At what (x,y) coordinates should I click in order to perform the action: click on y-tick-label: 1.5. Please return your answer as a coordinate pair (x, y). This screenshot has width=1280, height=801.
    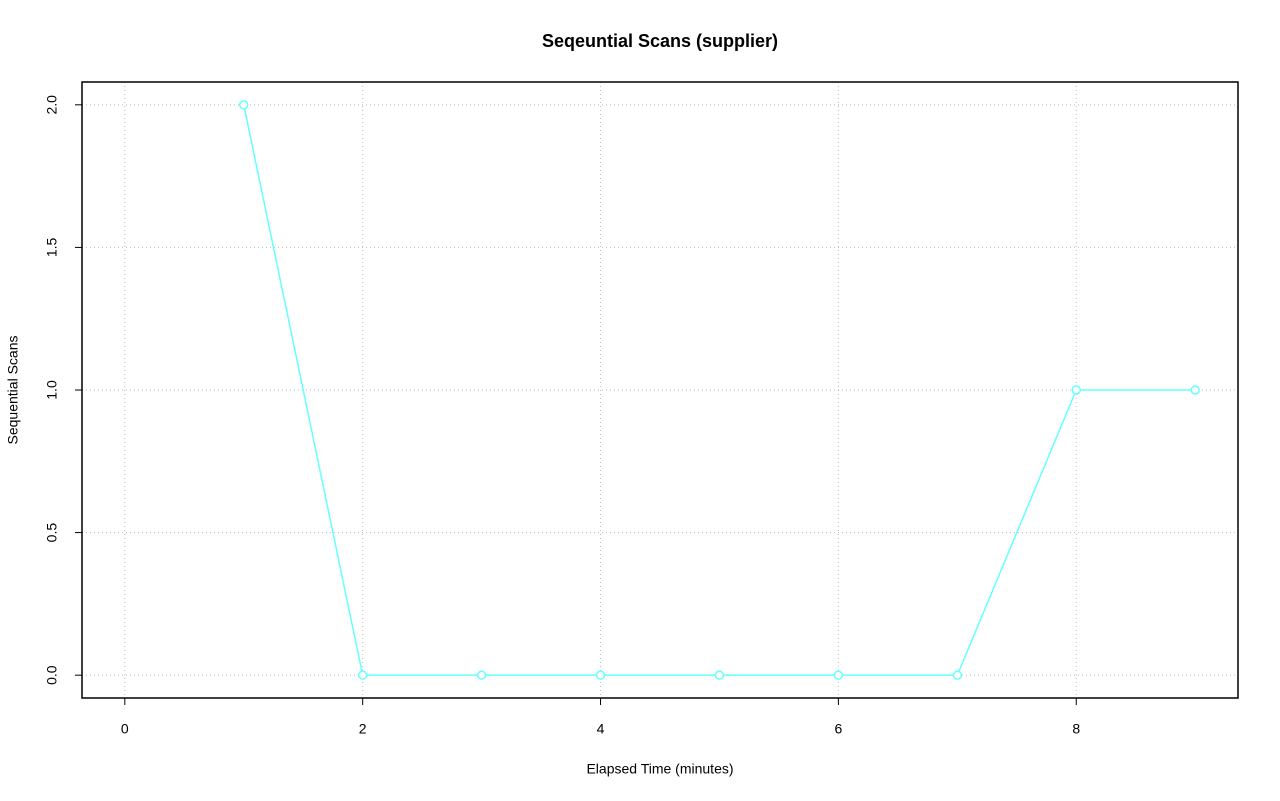
    Looking at the image, I should click on (52, 247).